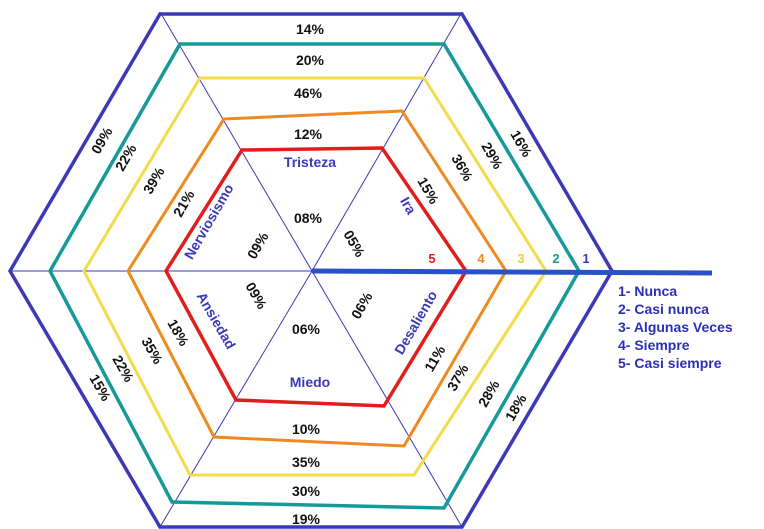 This screenshot has width=764, height=529. What do you see at coordinates (178, 332) in the screenshot?
I see `value-ansiedad-level-4: 18%` at bounding box center [178, 332].